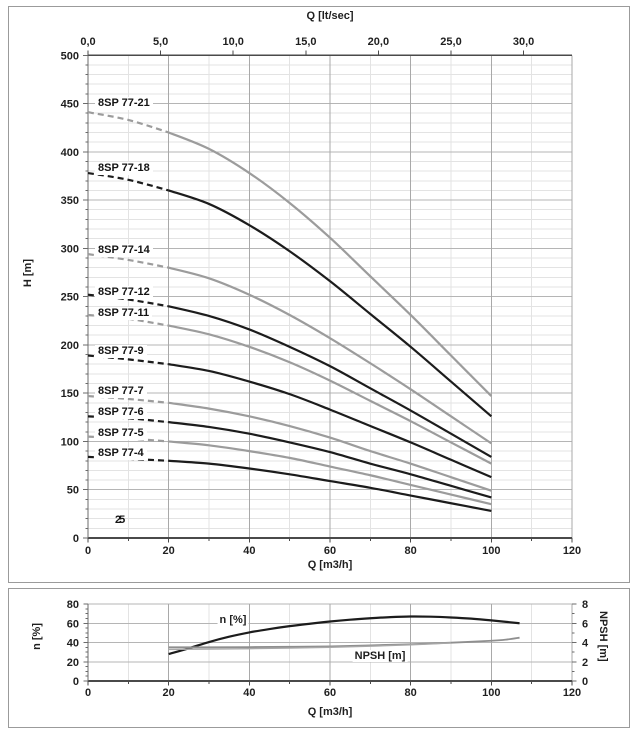  I want to click on curve-label-8sp-77-7: 8SP 77-7, so click(121, 391).